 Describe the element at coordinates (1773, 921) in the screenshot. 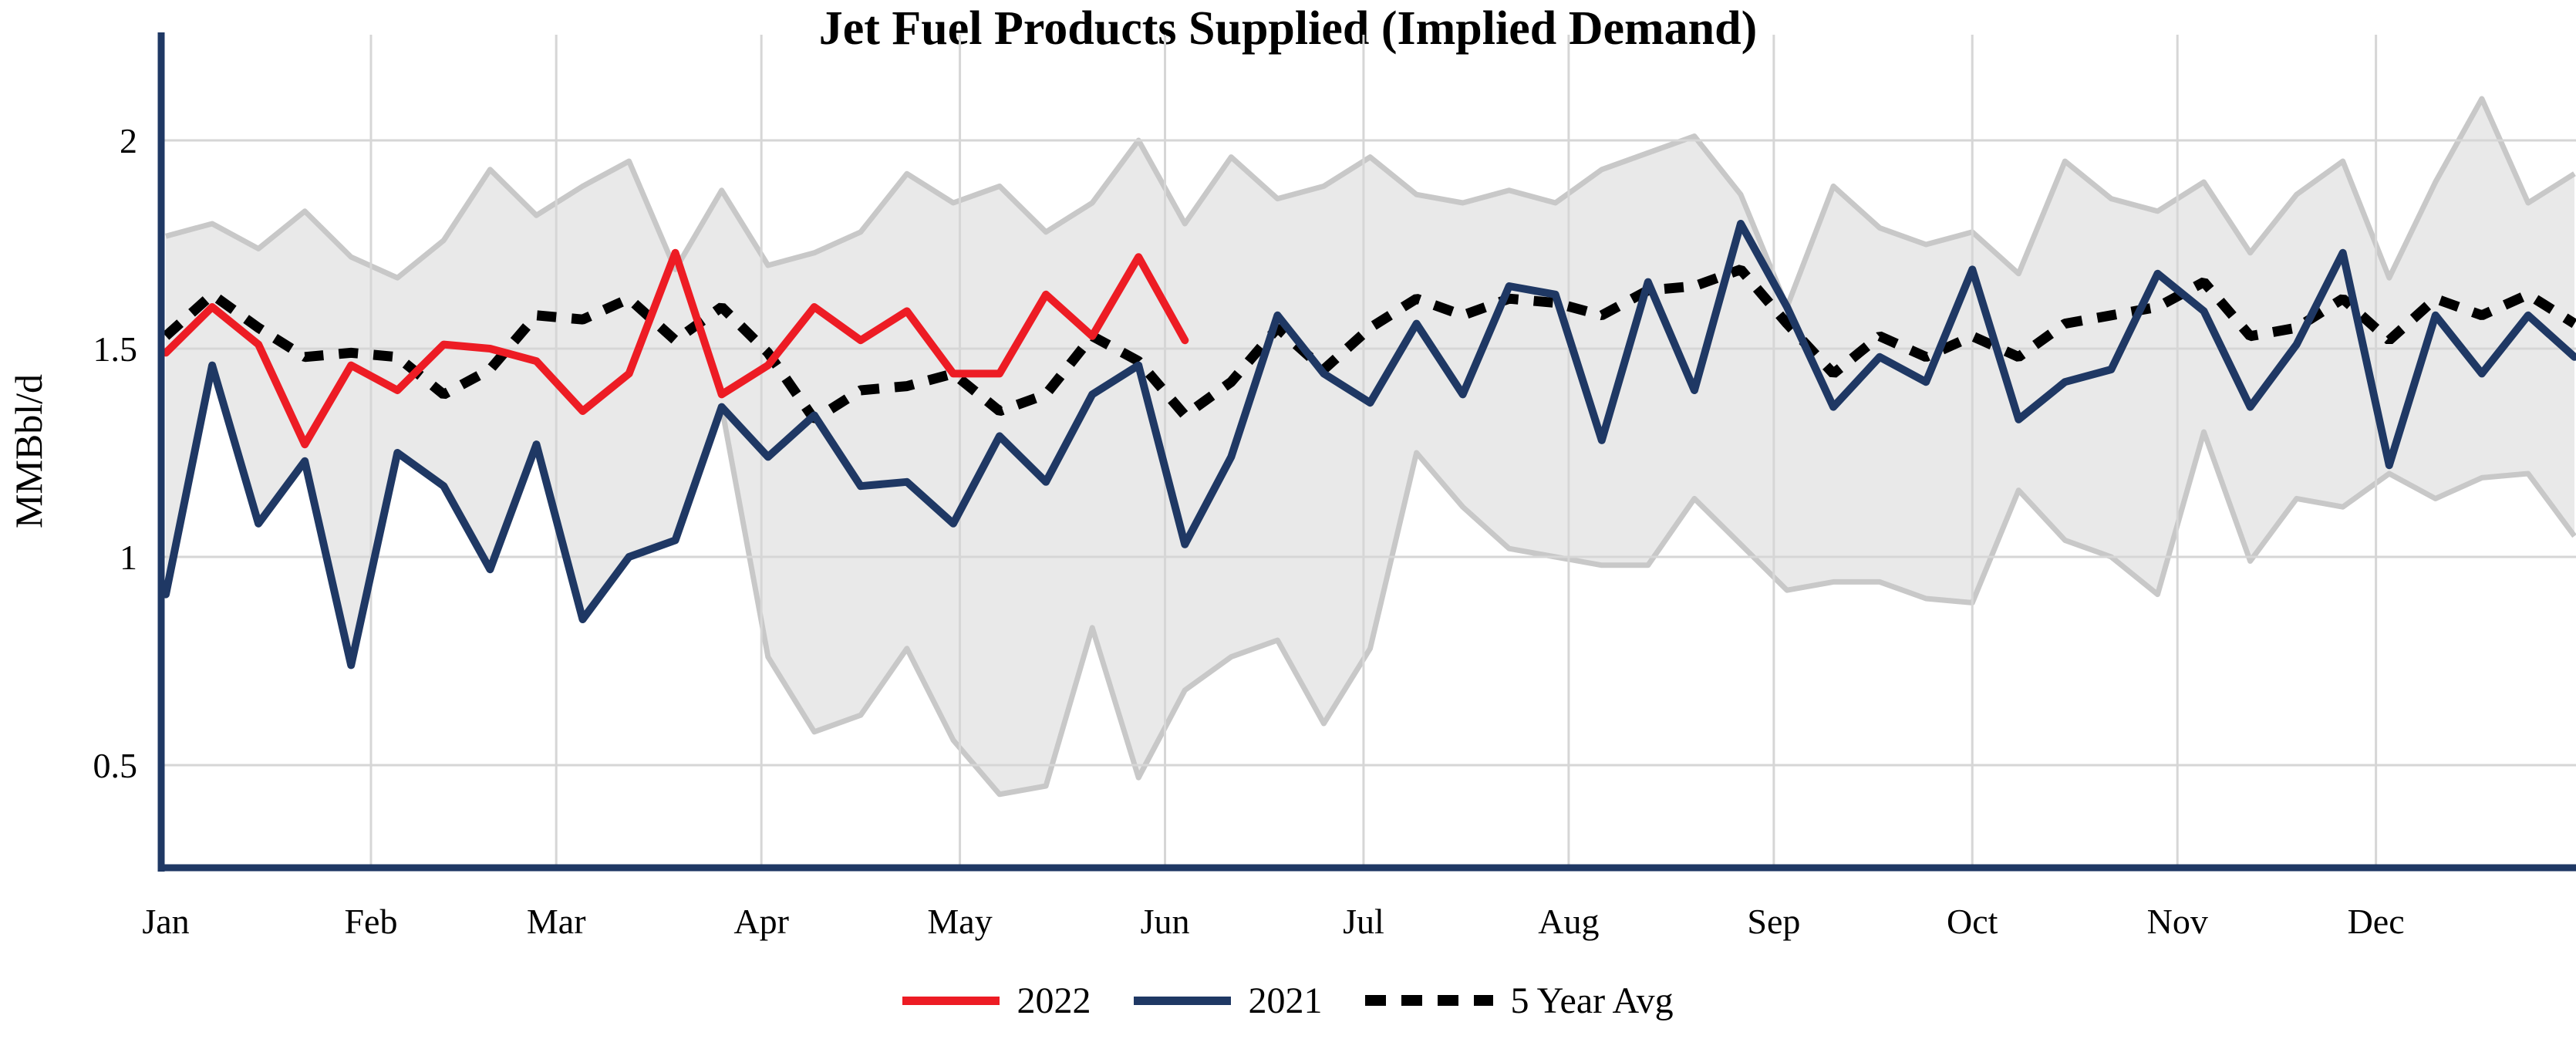

I see `x-tick-label: Sep` at that location.